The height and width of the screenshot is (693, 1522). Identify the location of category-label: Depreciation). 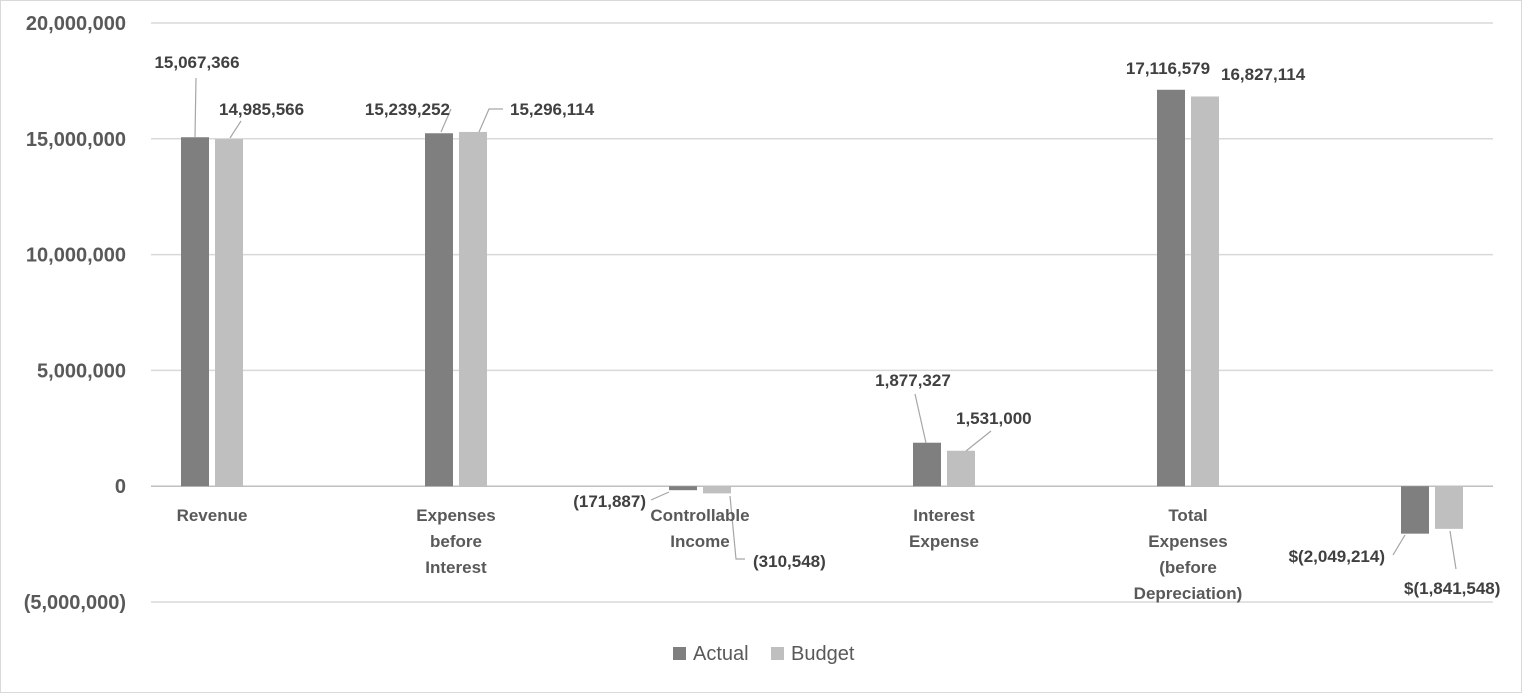
(1188, 593).